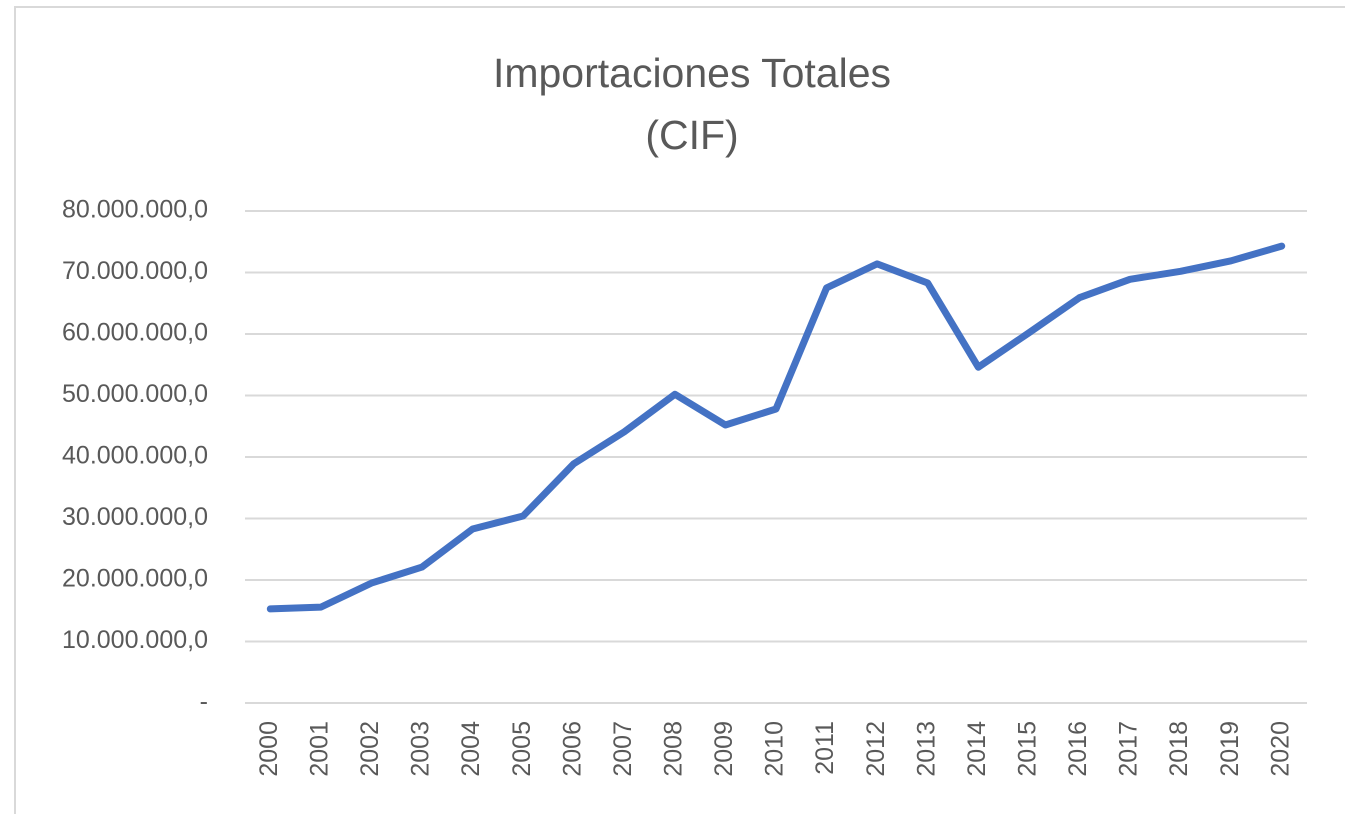 The height and width of the screenshot is (814, 1345). What do you see at coordinates (522, 749) in the screenshot?
I see `x-tick-label: 2005` at bounding box center [522, 749].